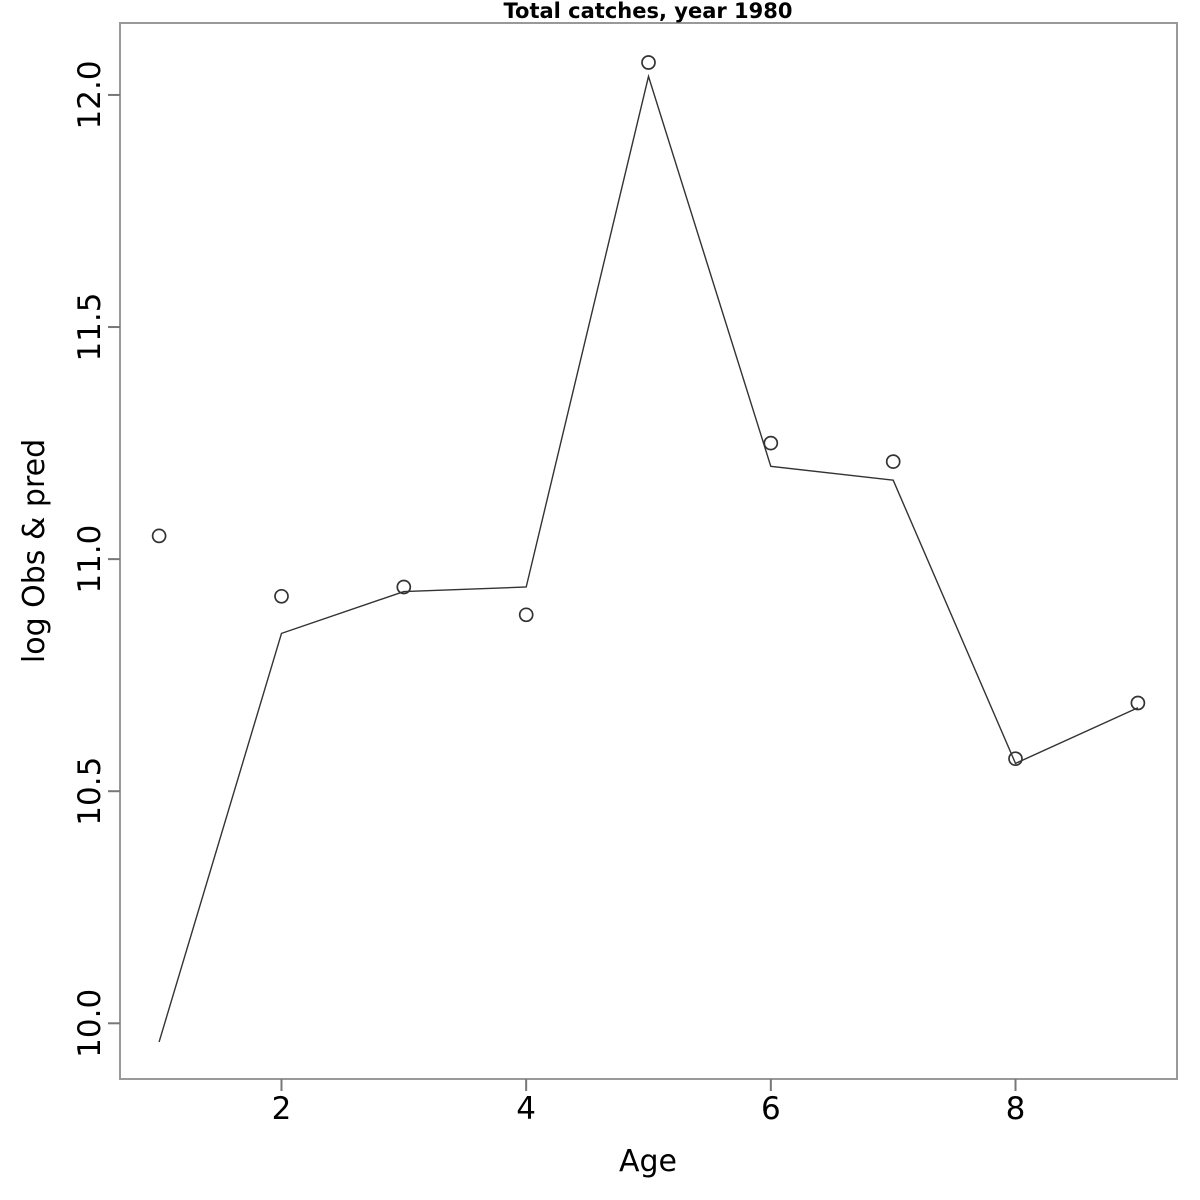 Image resolution: width=1200 pixels, height=1200 pixels. Describe the element at coordinates (90, 1023) in the screenshot. I see `y-tick-label: 10.0` at that location.